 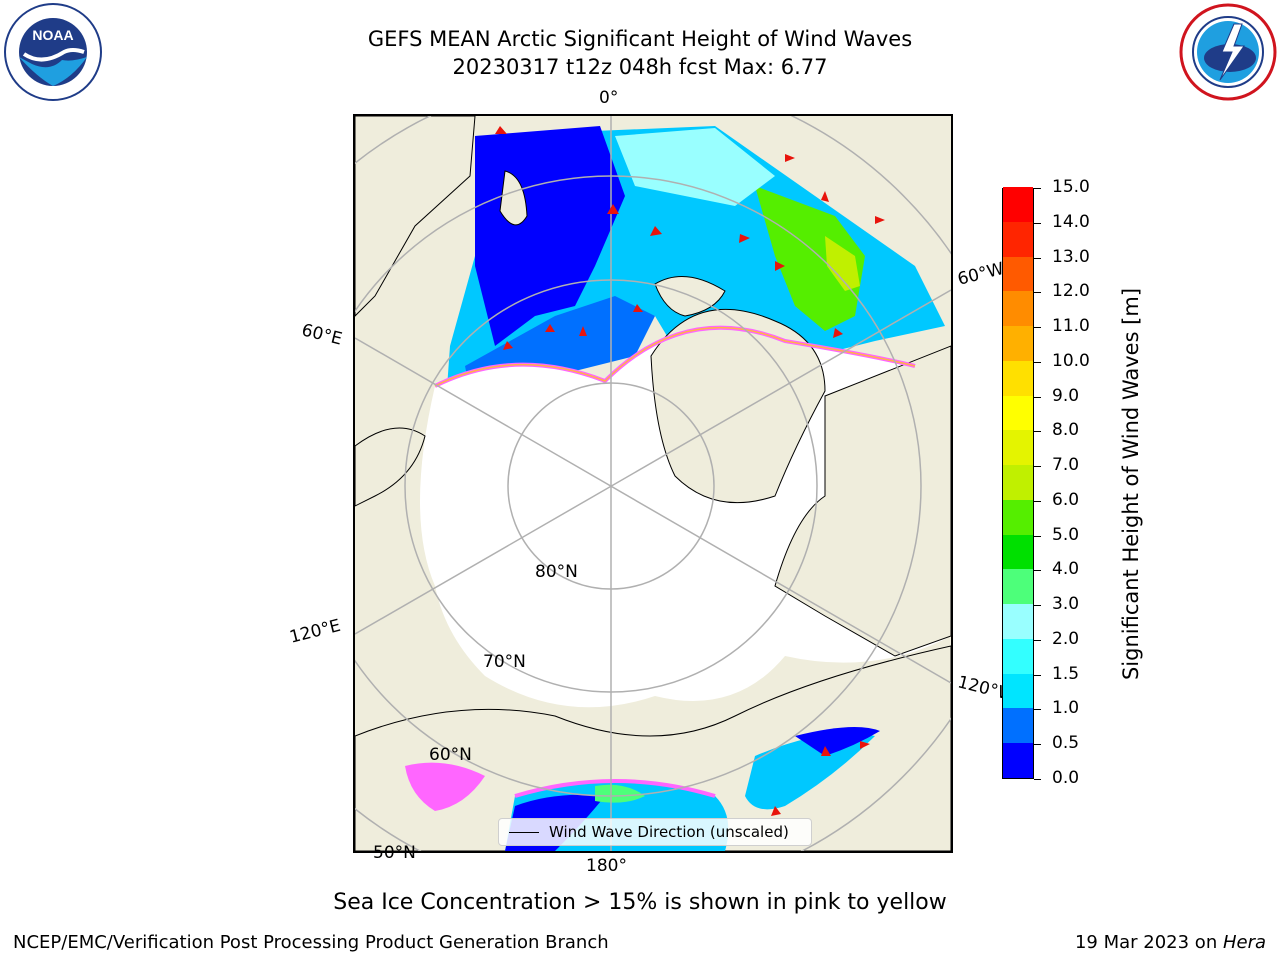 I want to click on colorbar-tick-label: 3.0, so click(x=1066, y=604).